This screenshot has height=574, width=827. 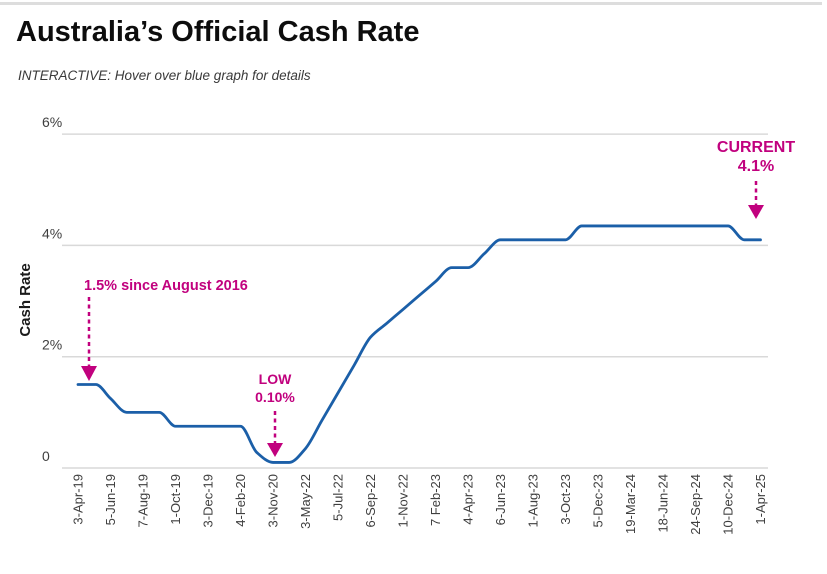 I want to click on x-tick-label: 24-Sep-24, so click(x=695, y=504).